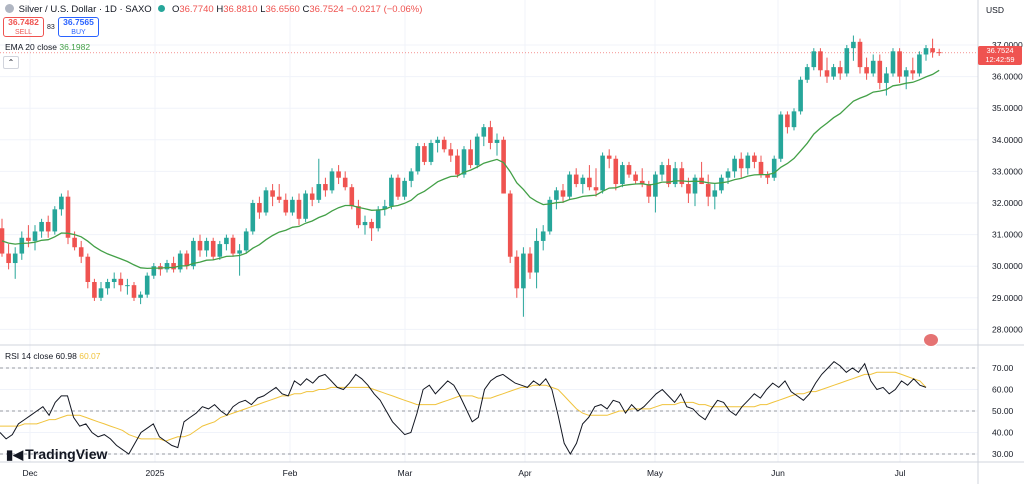  Describe the element at coordinates (900, 473) in the screenshot. I see `time-tick-label: Jul` at that location.